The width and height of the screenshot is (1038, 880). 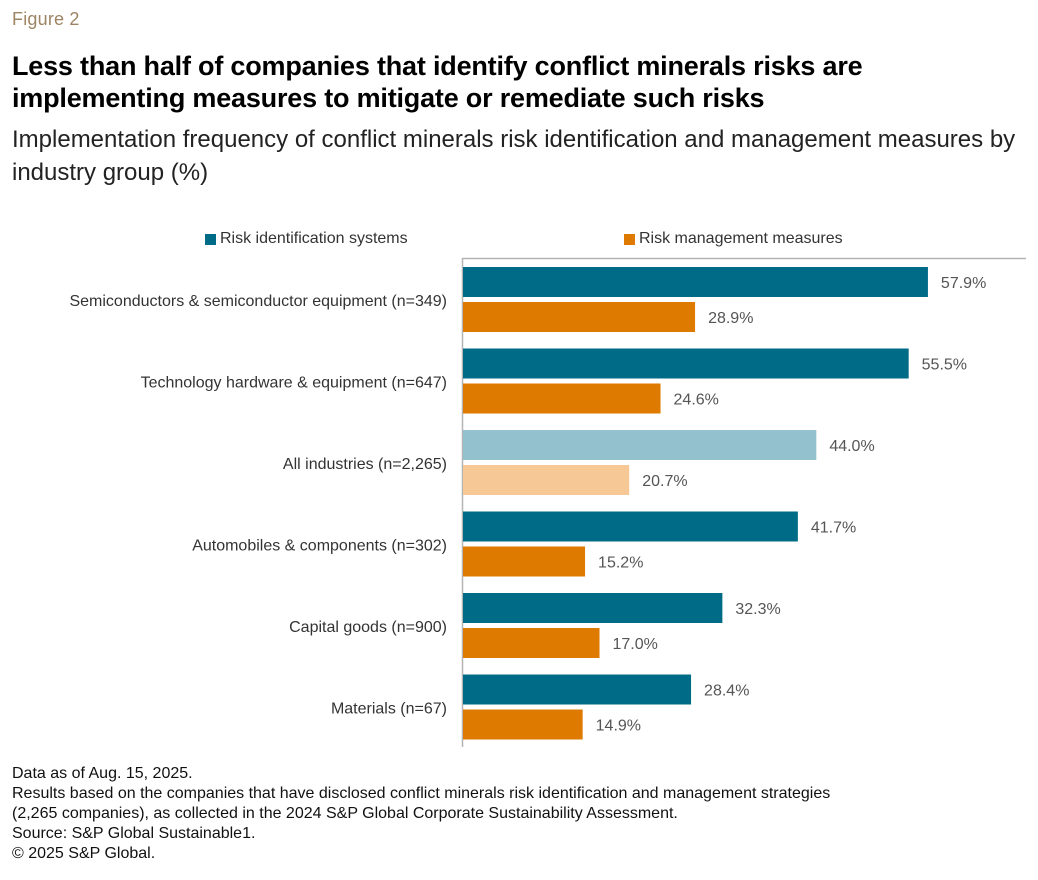 I want to click on value-label-identification: 44.0%, so click(x=851, y=446).